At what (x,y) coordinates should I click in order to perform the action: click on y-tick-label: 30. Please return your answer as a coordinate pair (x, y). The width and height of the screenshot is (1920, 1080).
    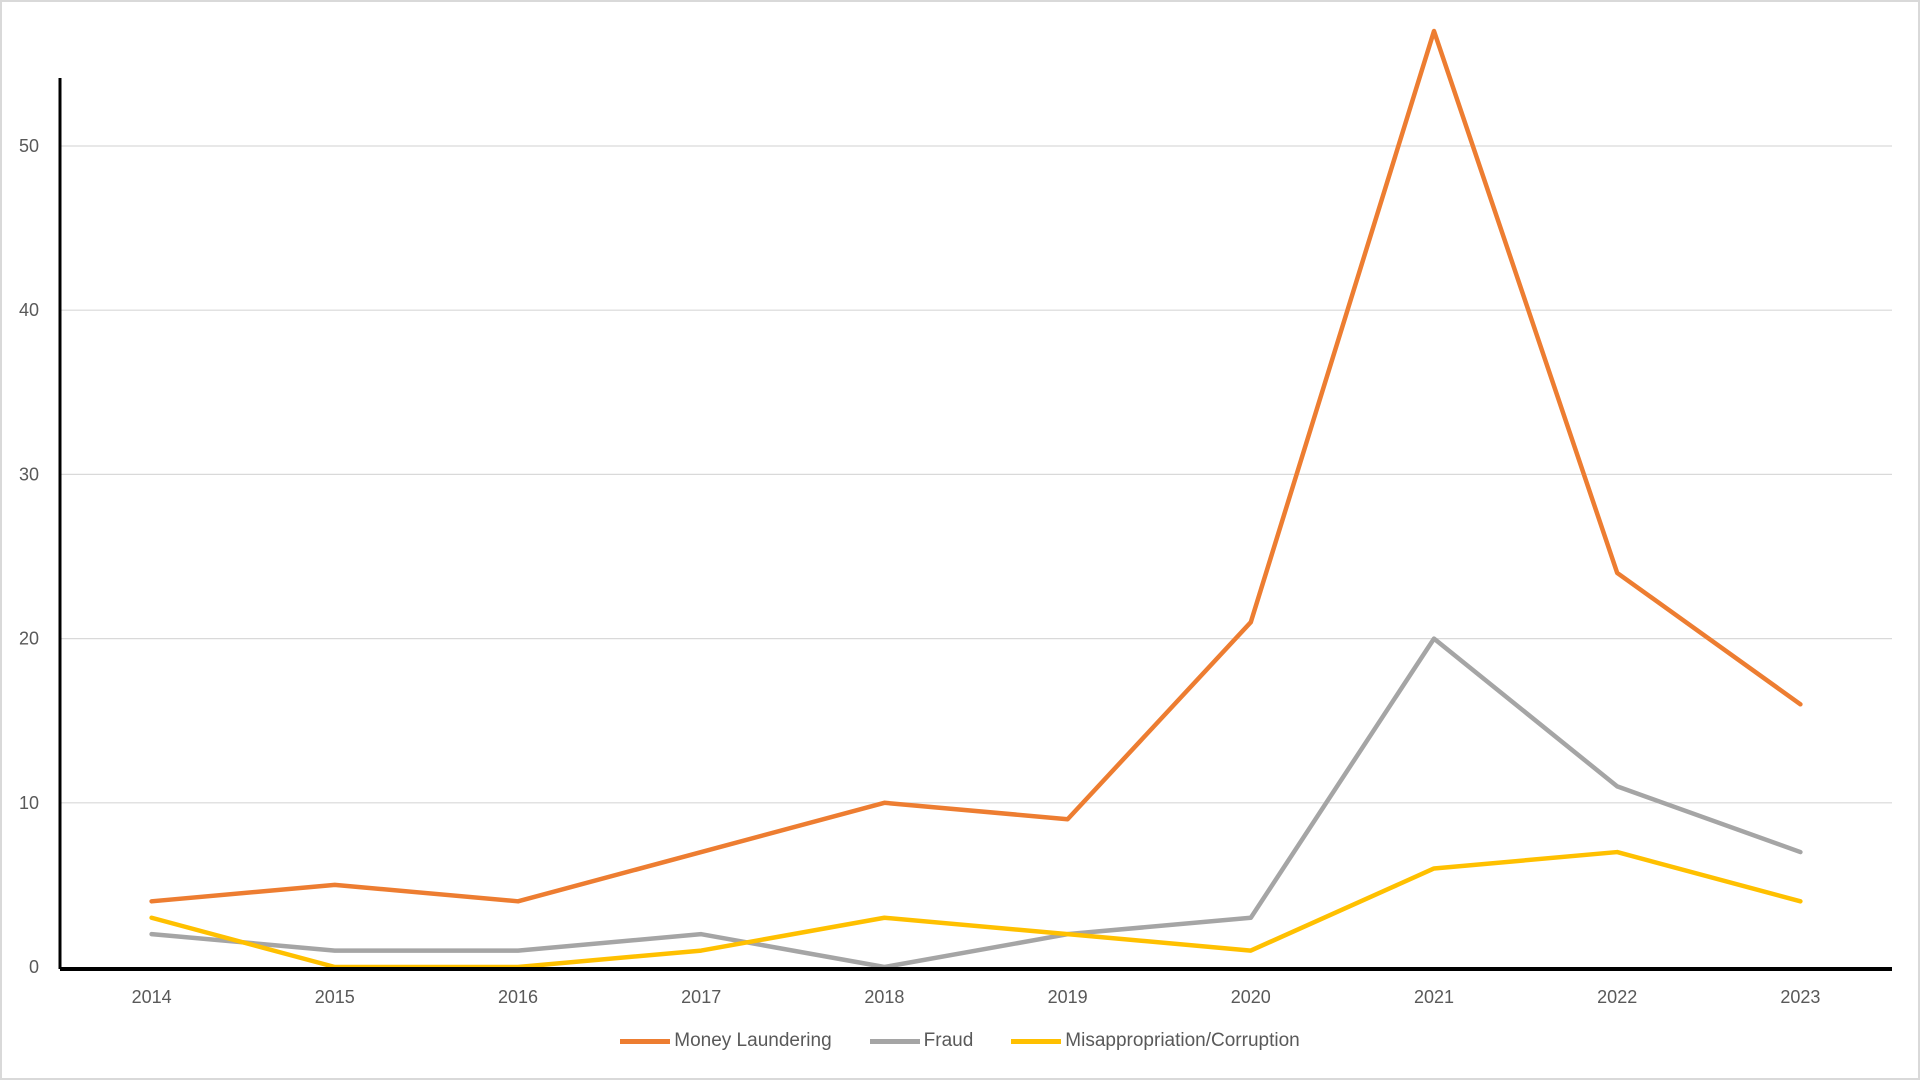
    Looking at the image, I should click on (29, 474).